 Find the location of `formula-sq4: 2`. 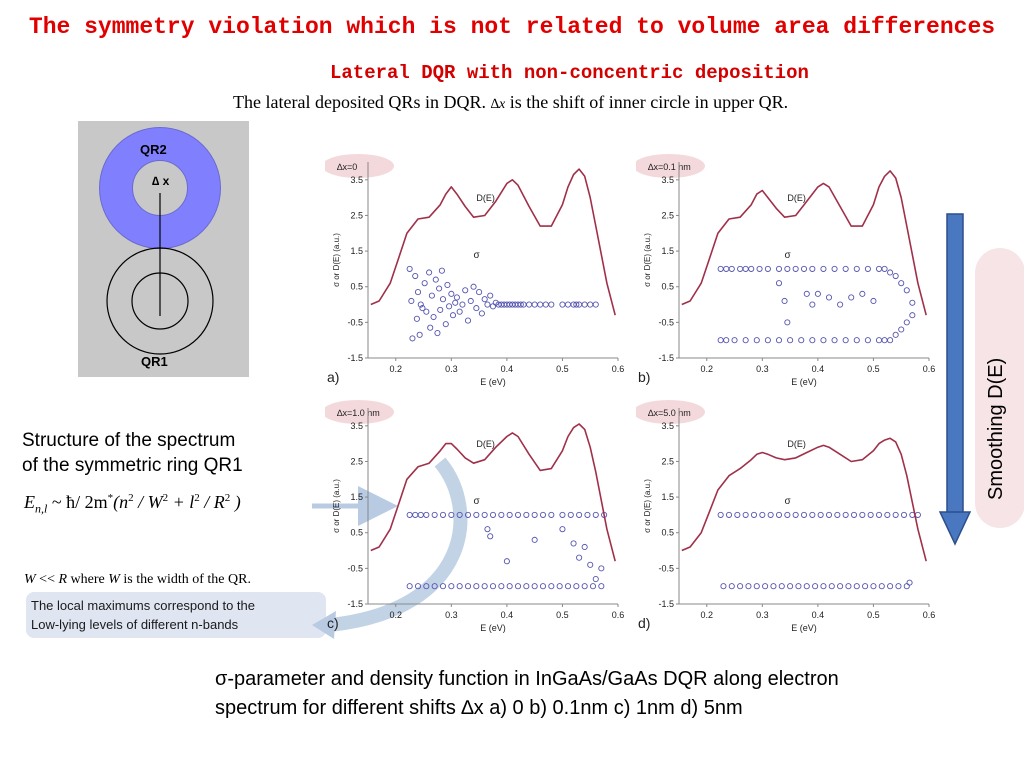

formula-sq4: 2 is located at coordinates (227, 498).